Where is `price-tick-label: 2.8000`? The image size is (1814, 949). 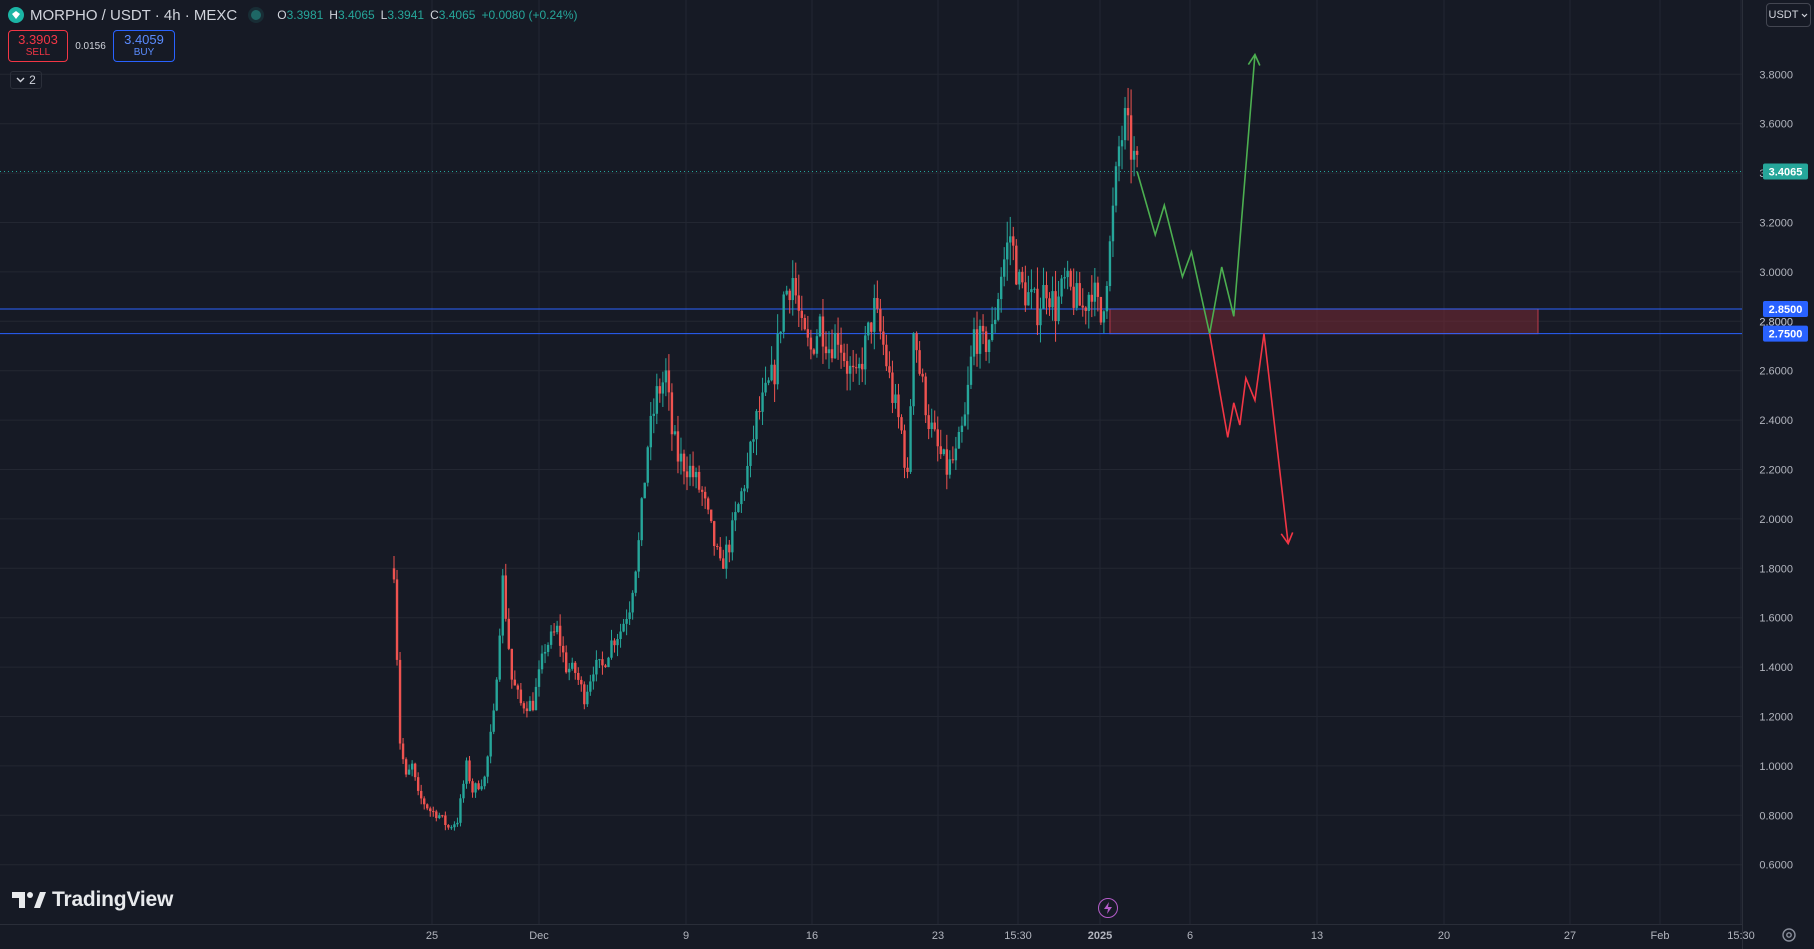
price-tick-label: 2.8000 is located at coordinates (1776, 322).